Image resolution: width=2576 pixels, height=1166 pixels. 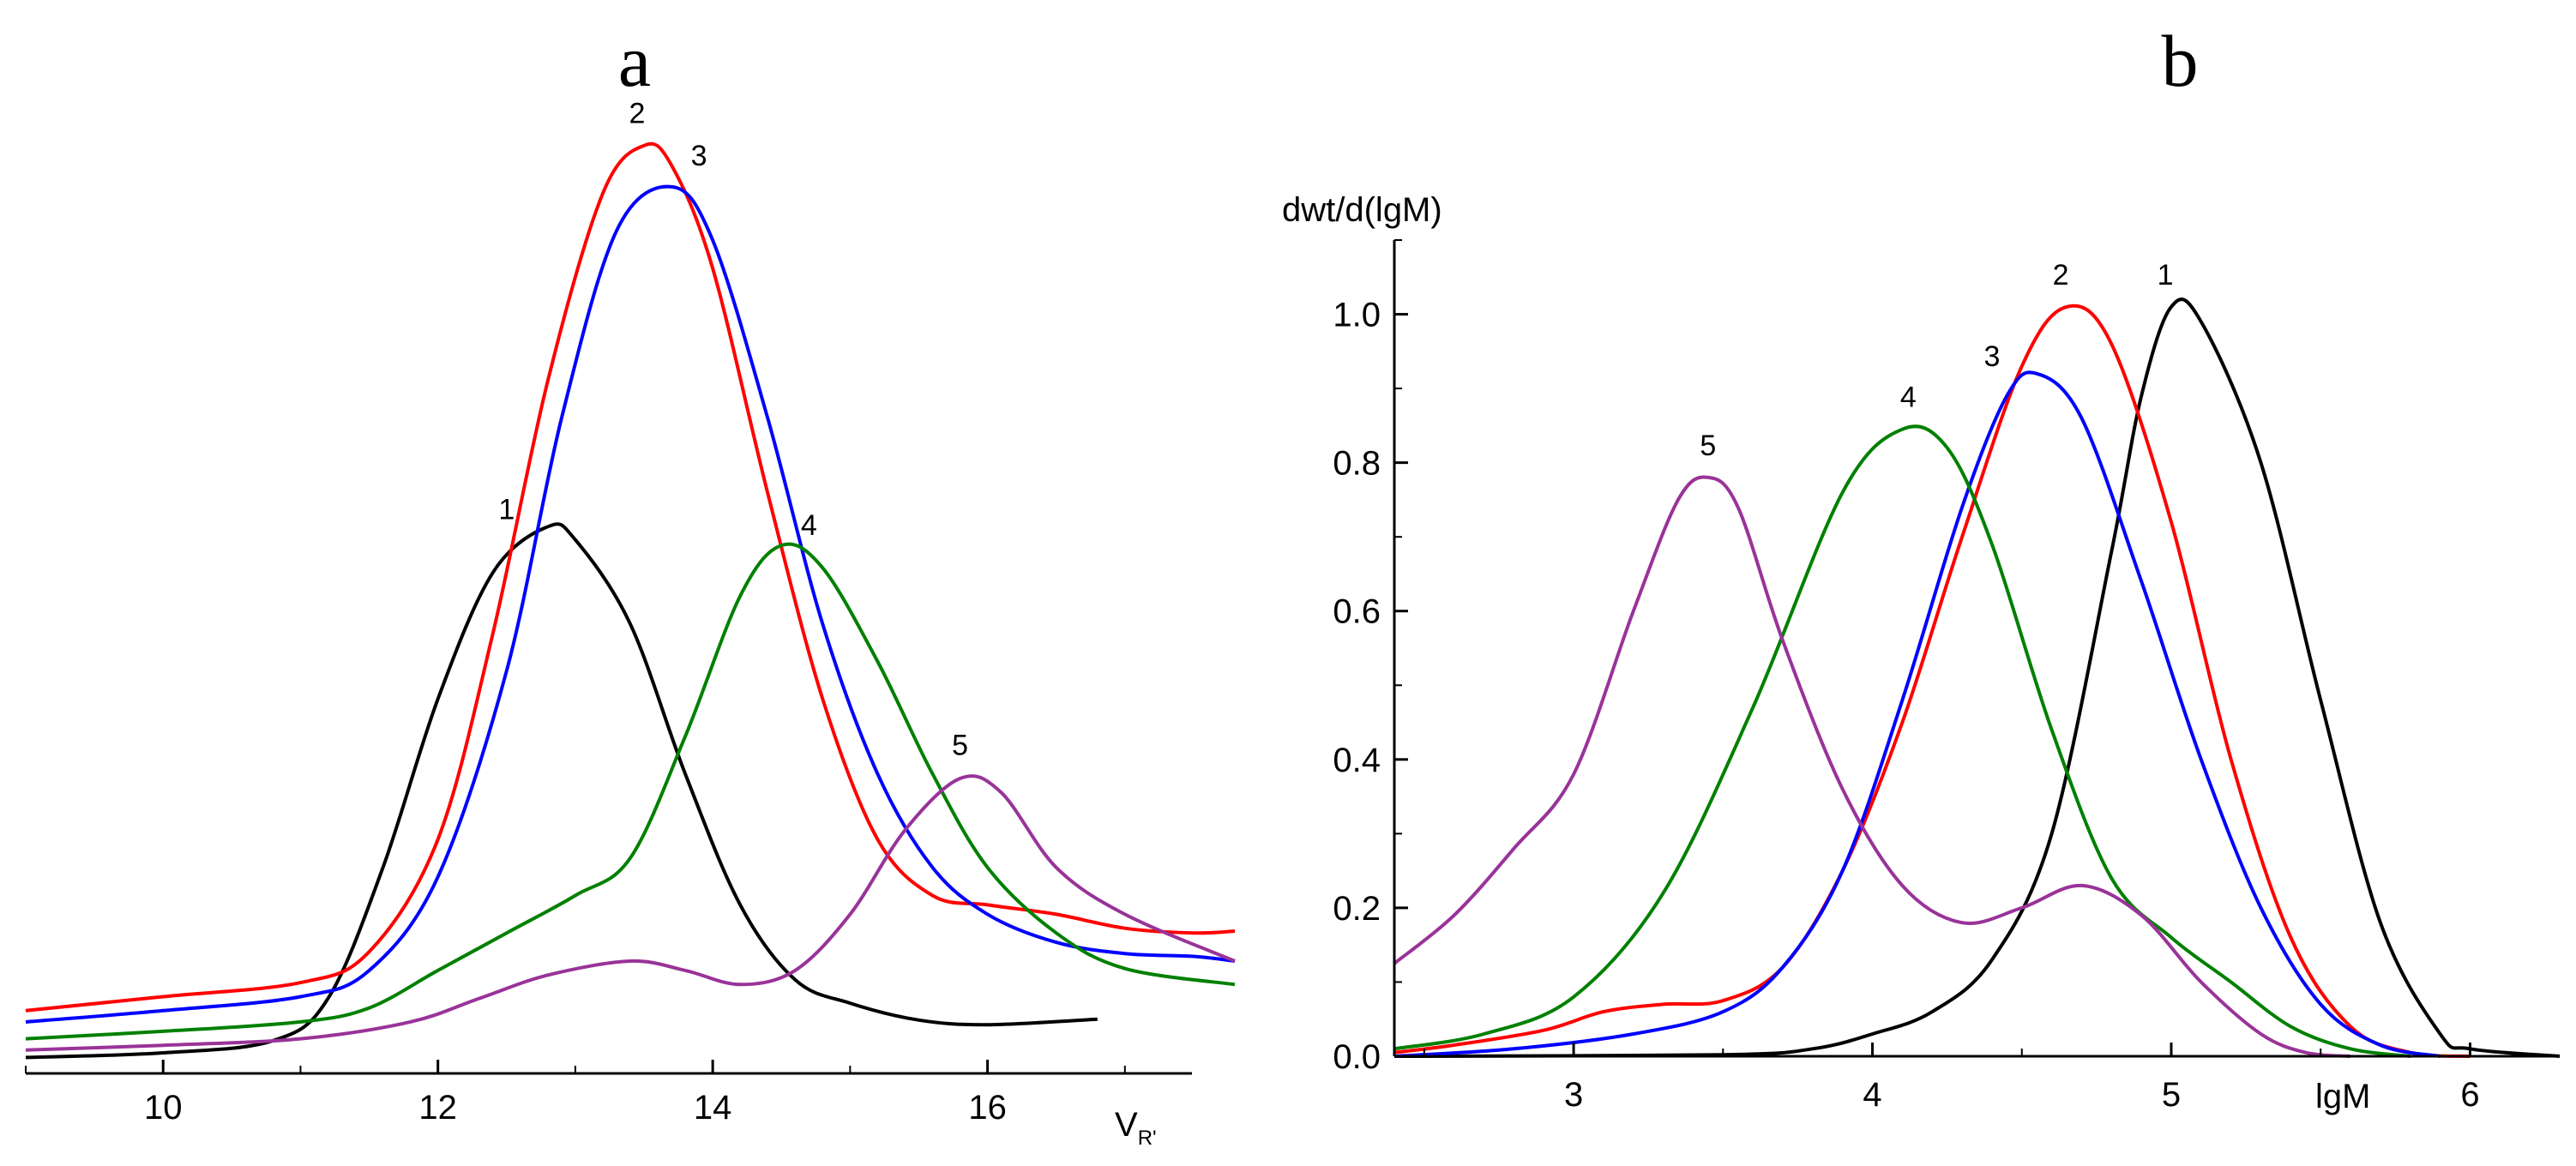 What do you see at coordinates (437, 1108) in the screenshot?
I see `panel-a-x-tick-label: 12` at bounding box center [437, 1108].